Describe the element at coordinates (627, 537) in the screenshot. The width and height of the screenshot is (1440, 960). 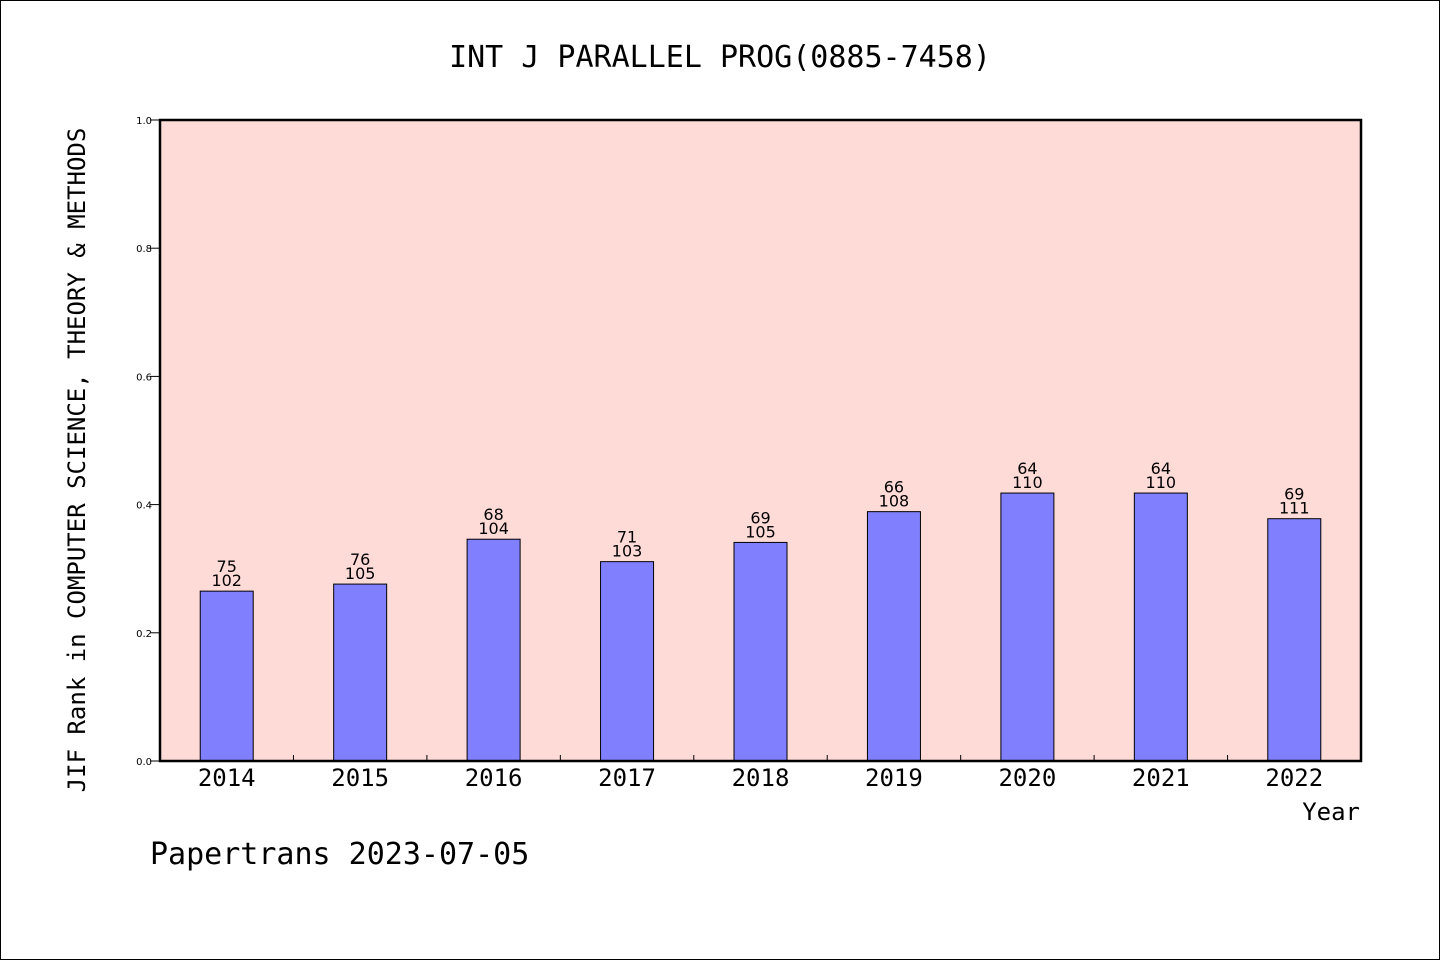
I see `bar-rank-label: 71` at that location.